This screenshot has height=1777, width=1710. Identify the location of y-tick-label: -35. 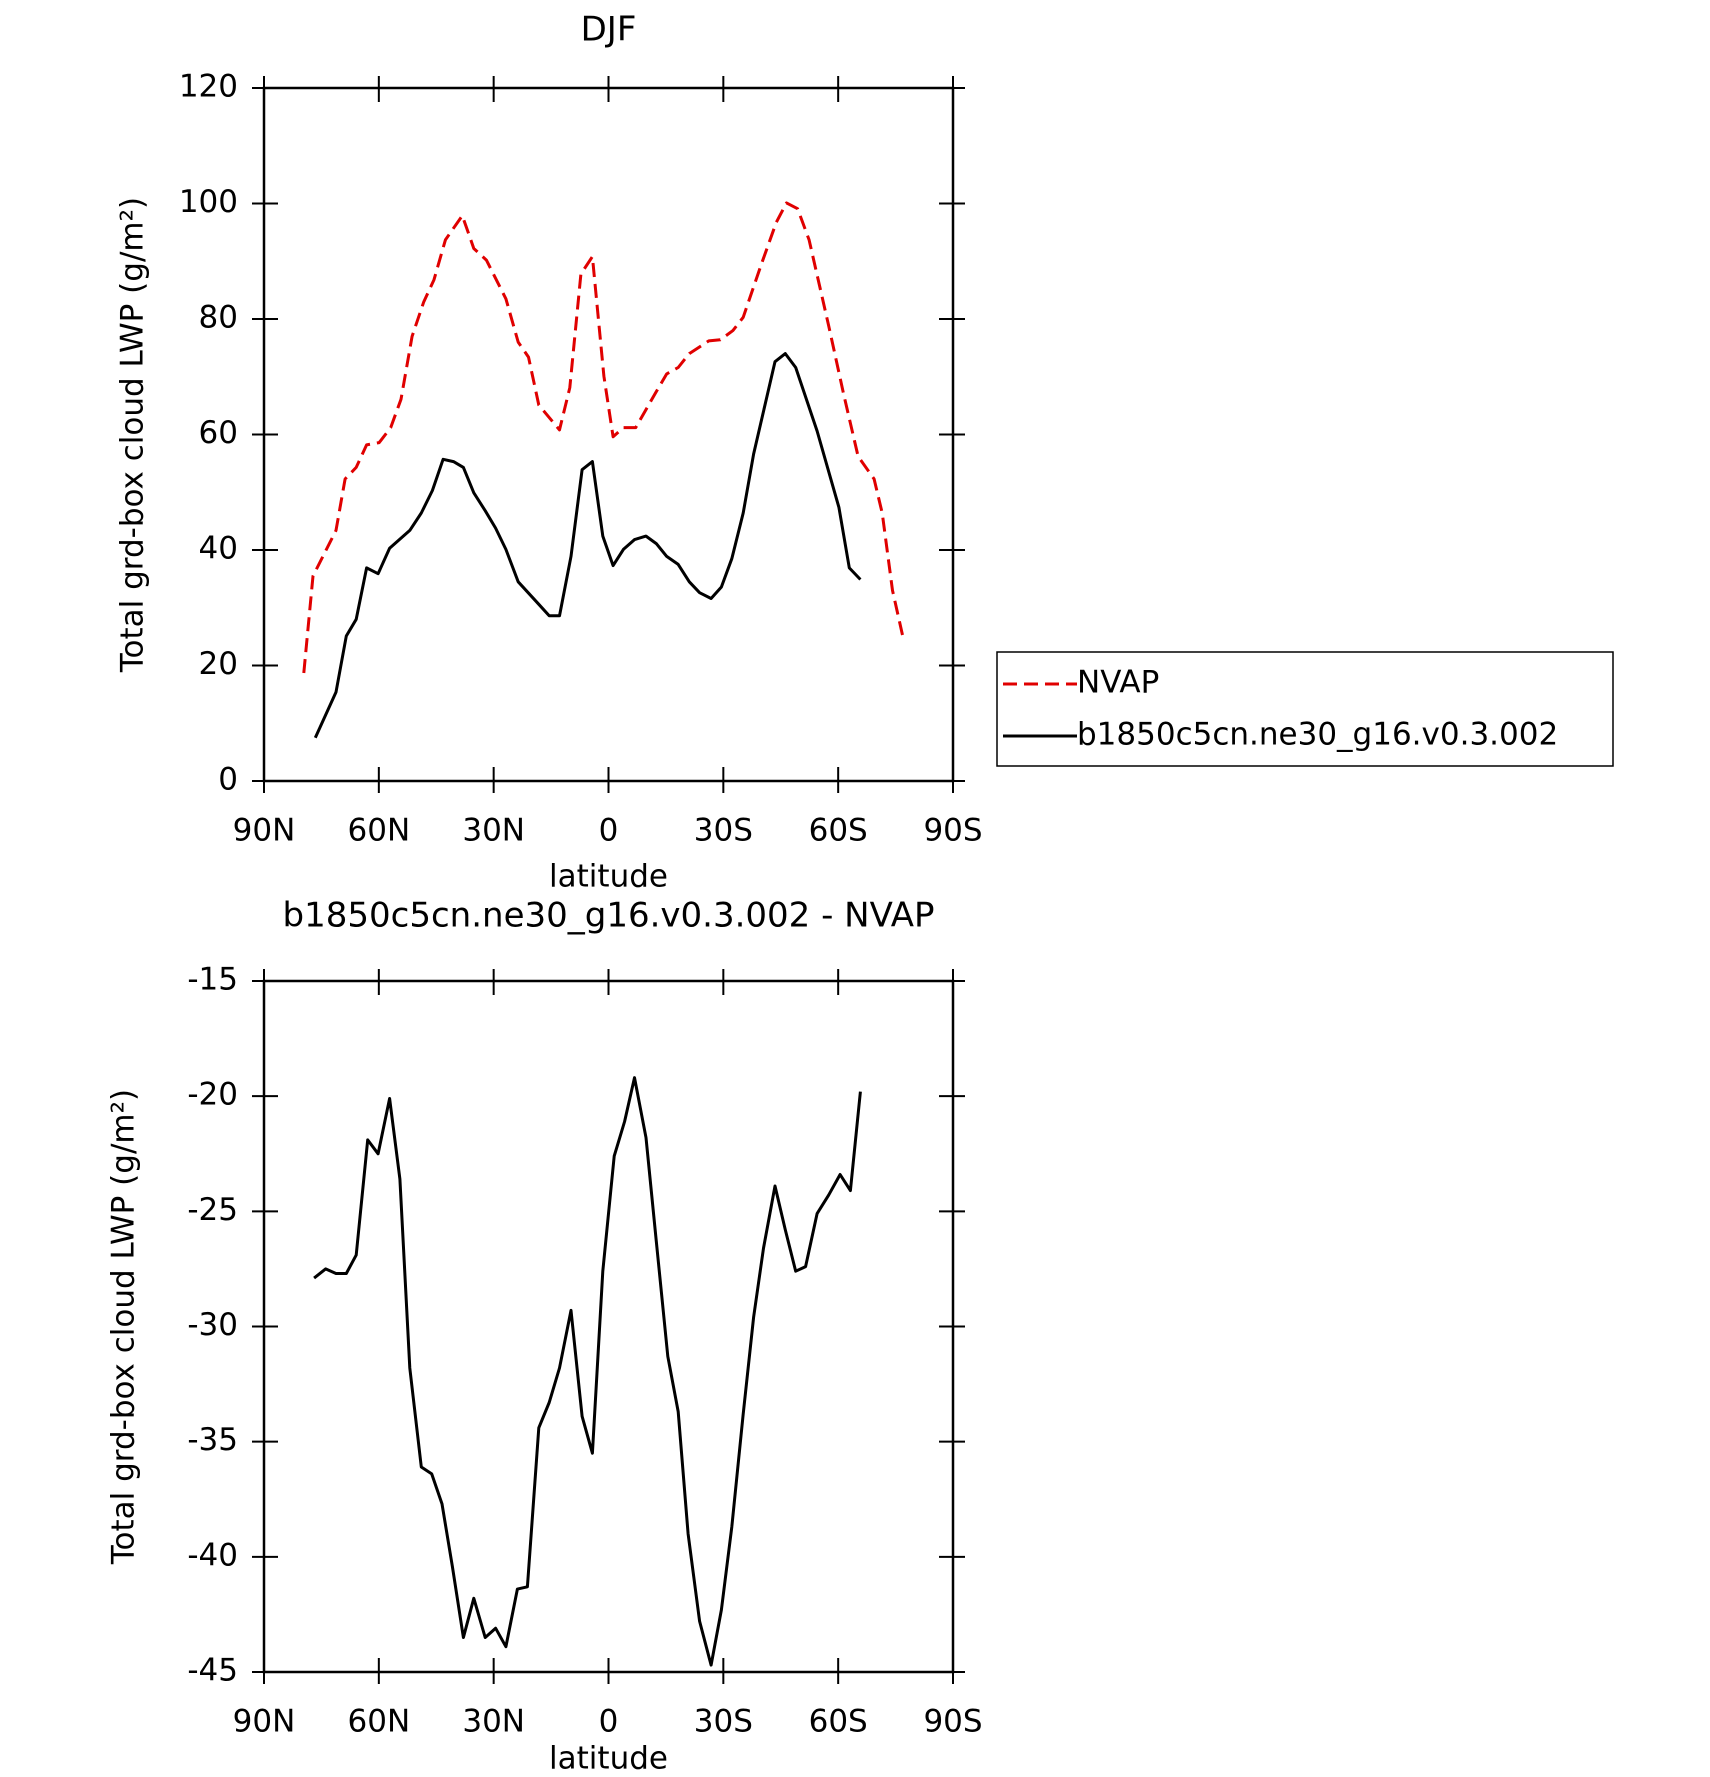
(212, 1440).